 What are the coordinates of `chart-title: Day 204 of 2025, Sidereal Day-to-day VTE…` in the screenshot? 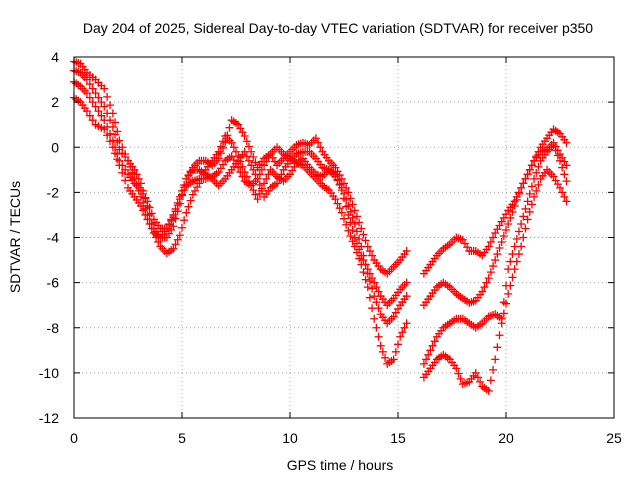 It's located at (338, 28).